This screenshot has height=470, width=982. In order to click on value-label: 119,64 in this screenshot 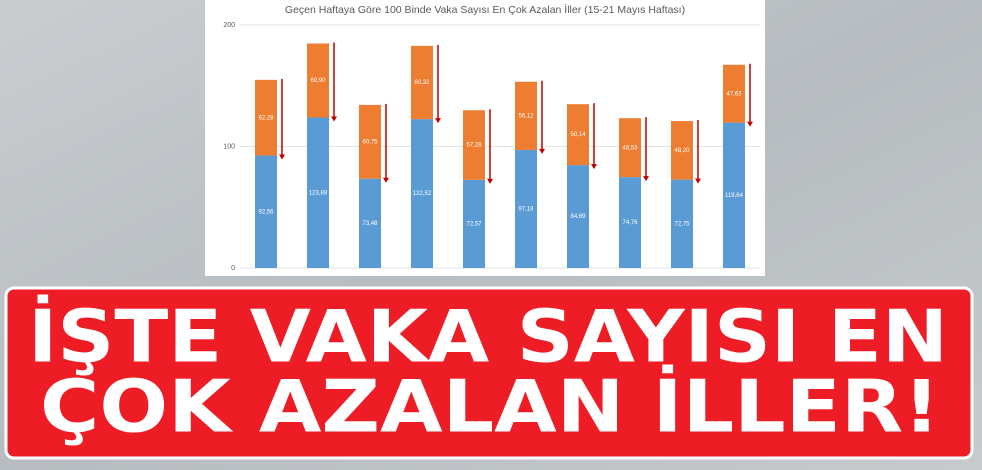, I will do `click(734, 196)`.